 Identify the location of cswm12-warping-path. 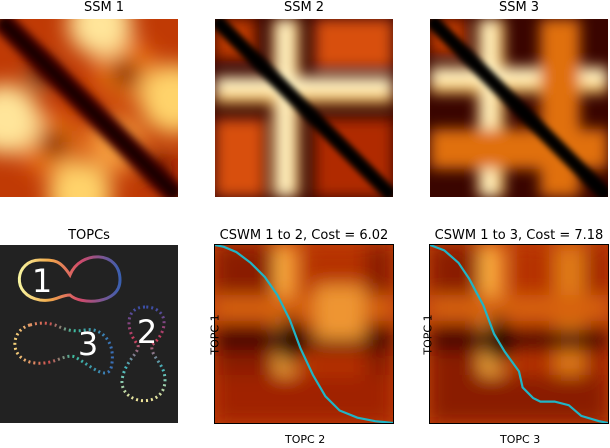
(304, 334).